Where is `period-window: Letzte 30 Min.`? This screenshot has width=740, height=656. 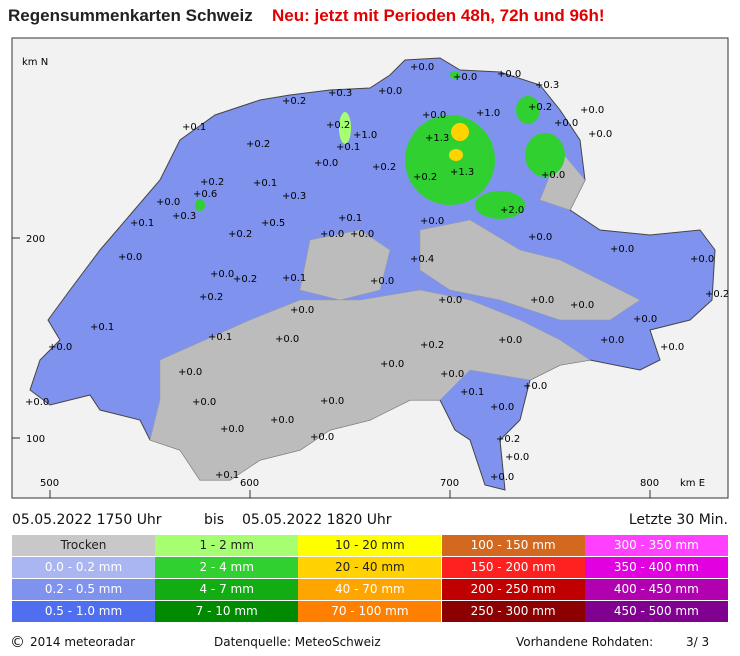 period-window: Letzte 30 Min. is located at coordinates (678, 520).